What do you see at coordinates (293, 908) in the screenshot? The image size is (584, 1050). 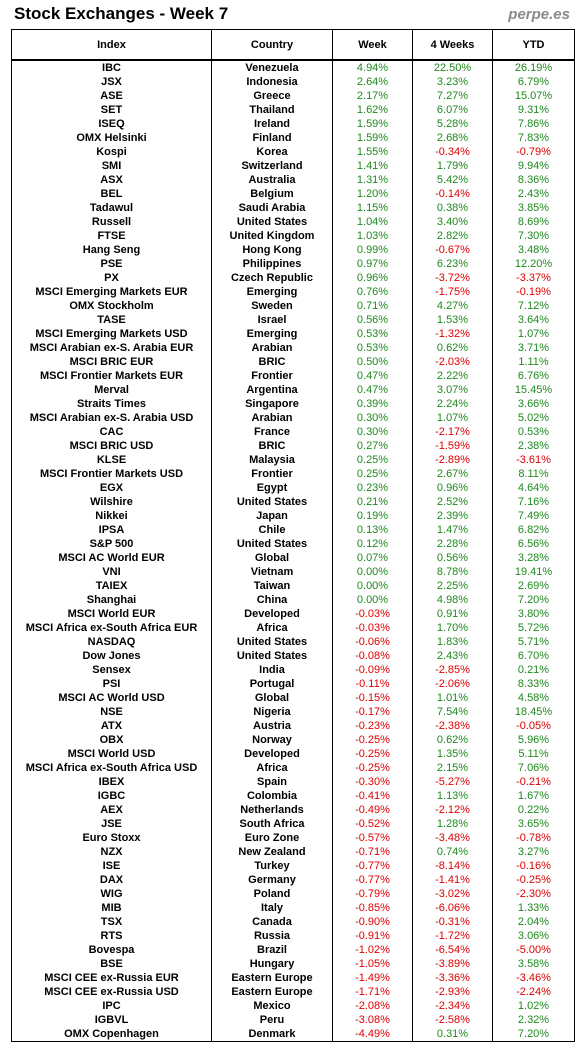 I see `table-row: MIB Italy -0.85% -6.06% 1.33%` at bounding box center [293, 908].